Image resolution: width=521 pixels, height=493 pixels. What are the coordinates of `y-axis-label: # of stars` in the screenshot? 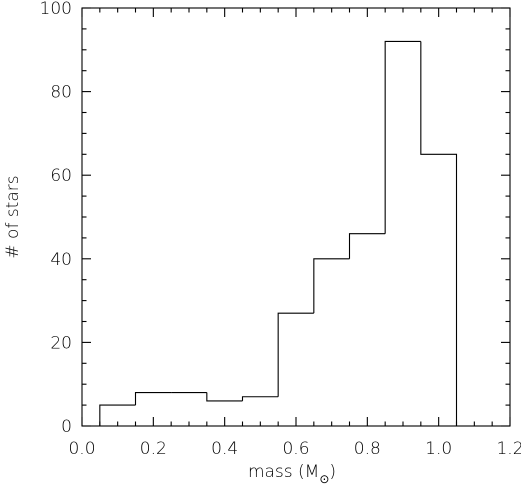 It's located at (13, 216).